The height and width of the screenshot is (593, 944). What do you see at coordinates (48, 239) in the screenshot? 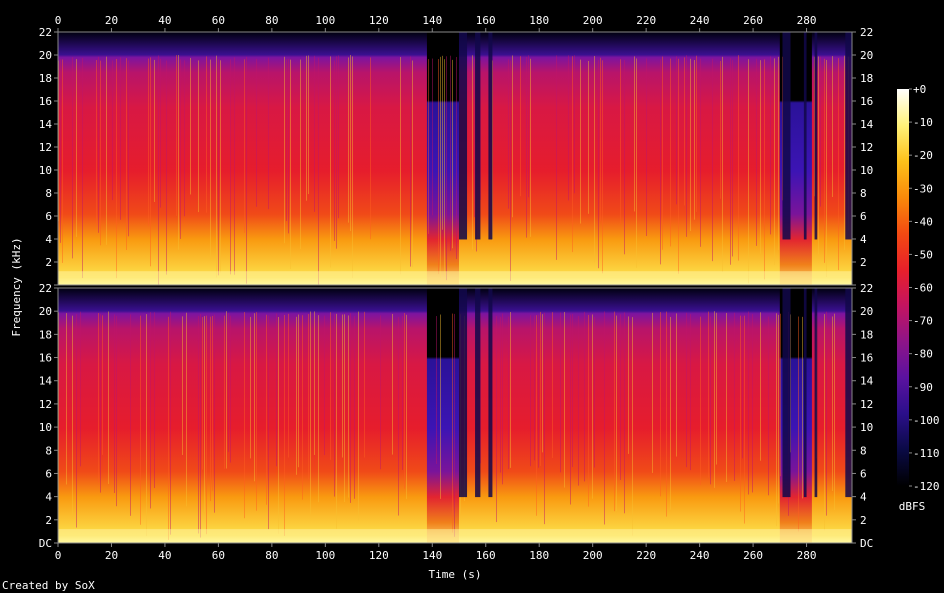
I see `y-tick-label-left: 4` at bounding box center [48, 239].